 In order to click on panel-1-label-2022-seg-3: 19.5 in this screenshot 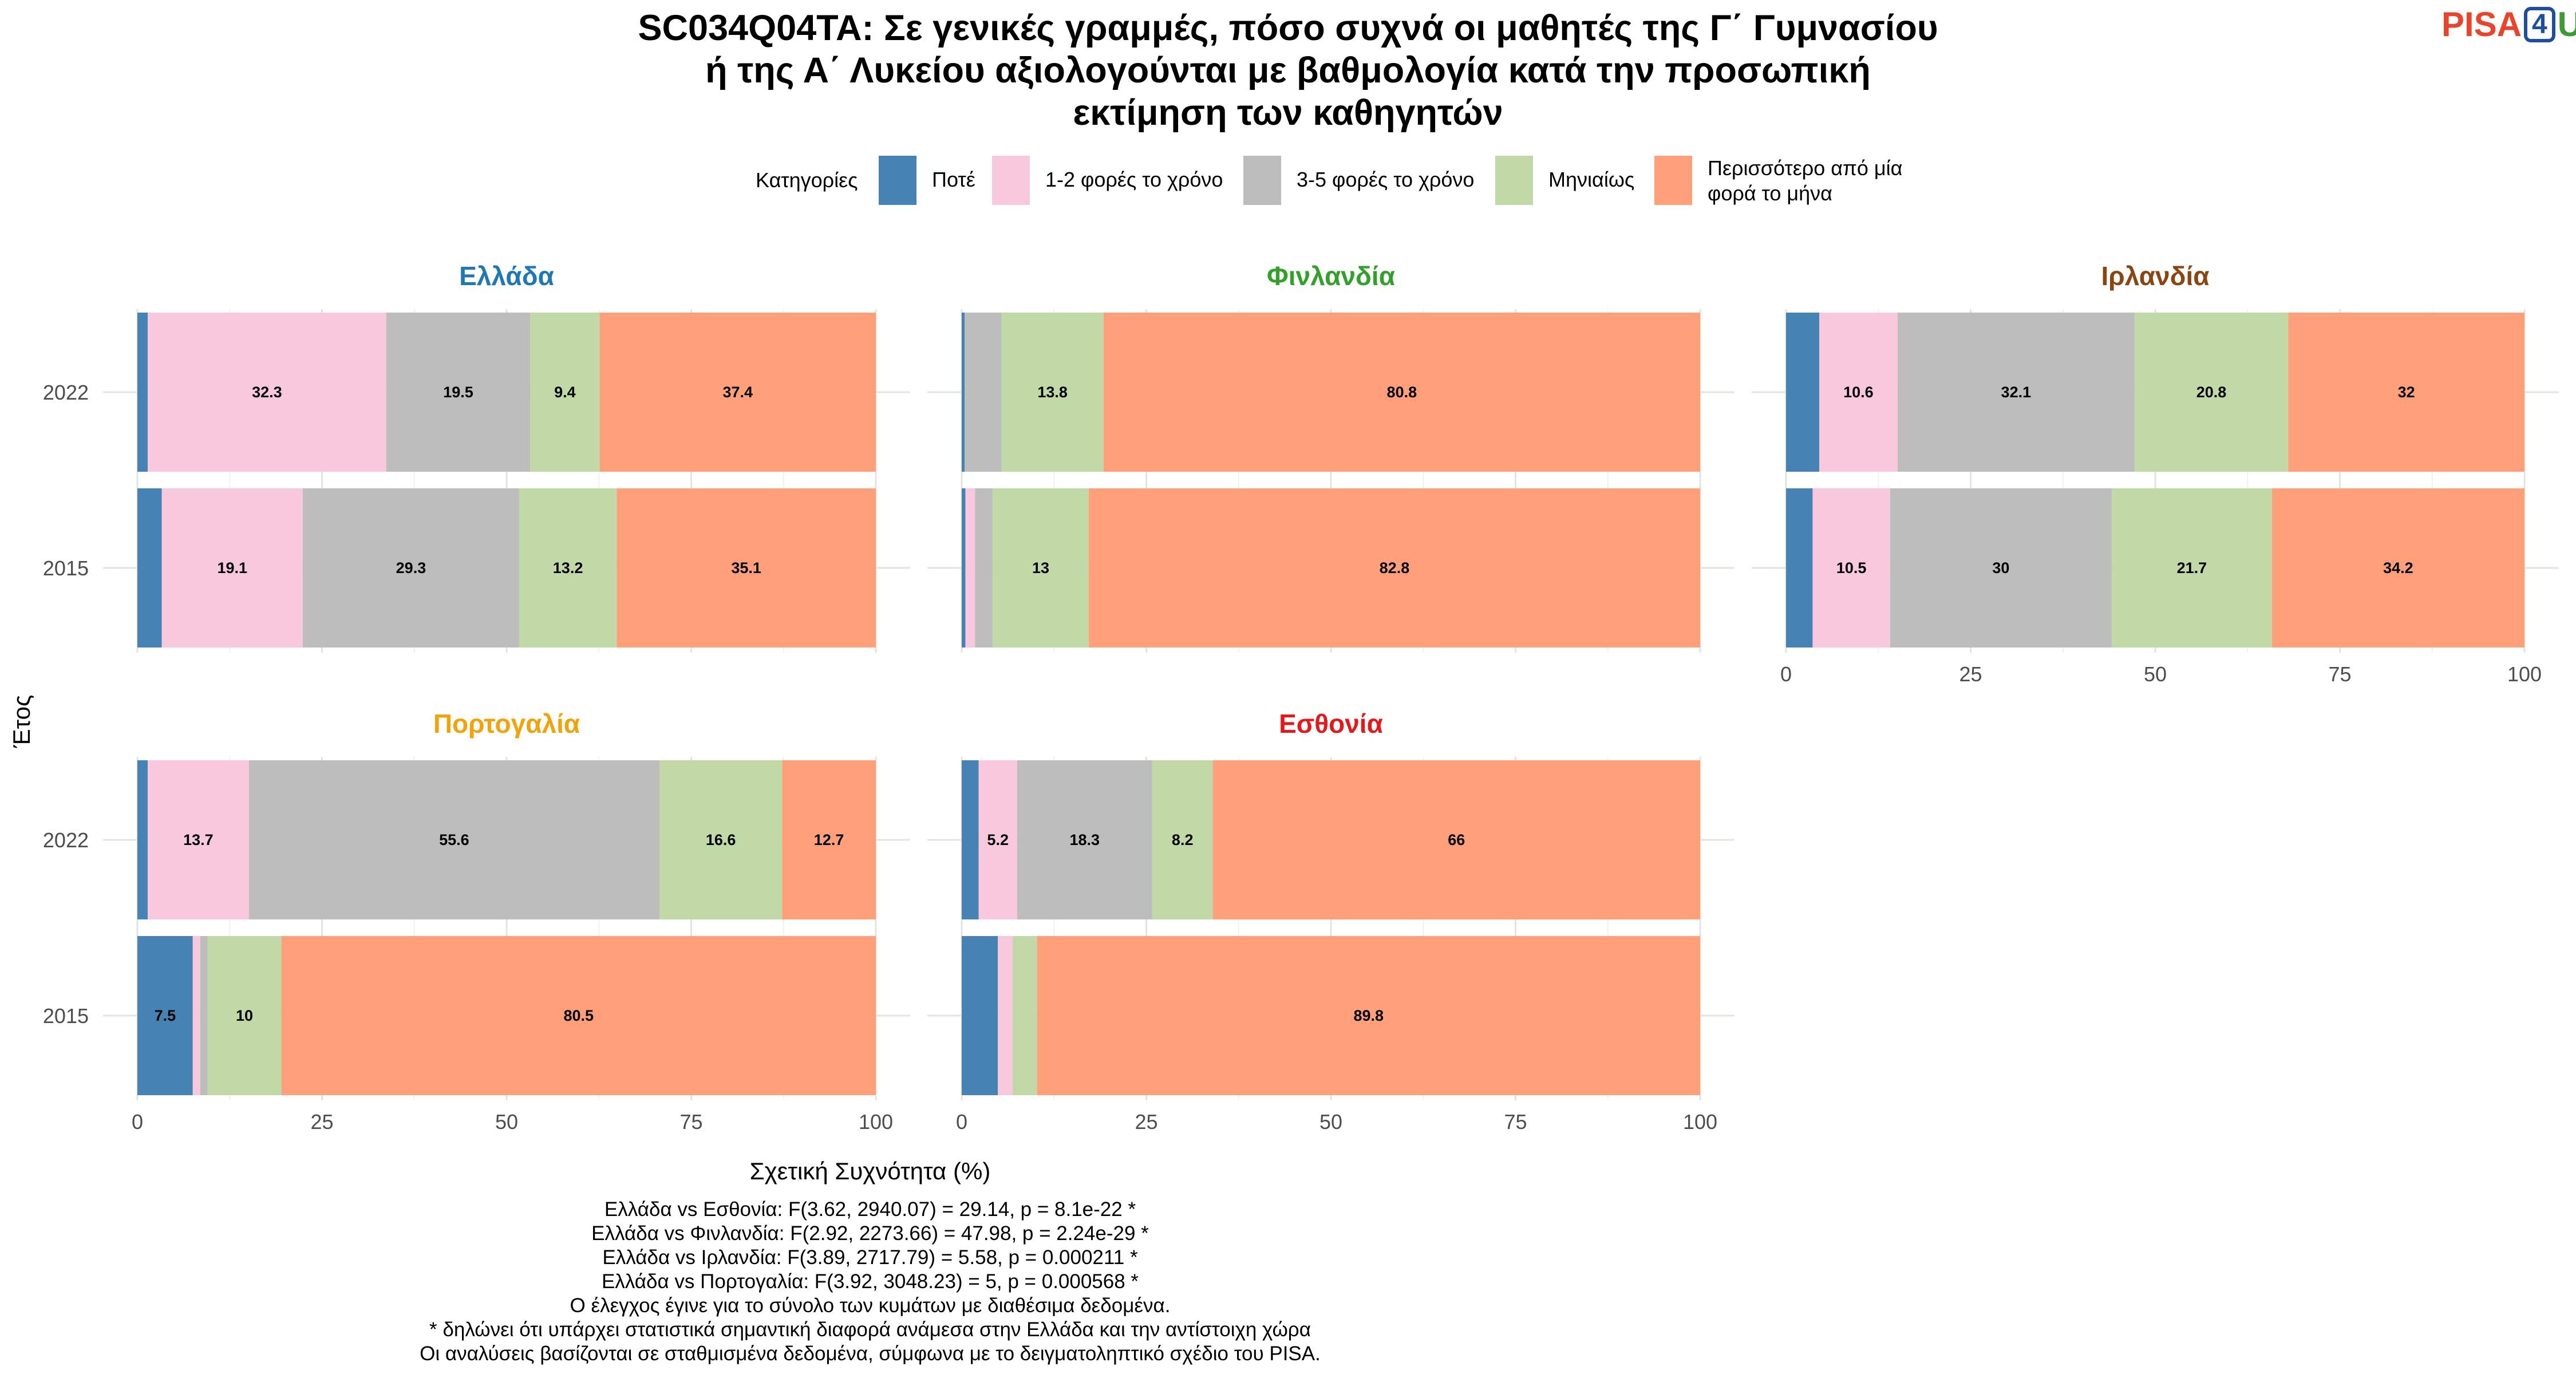, I will do `click(458, 392)`.